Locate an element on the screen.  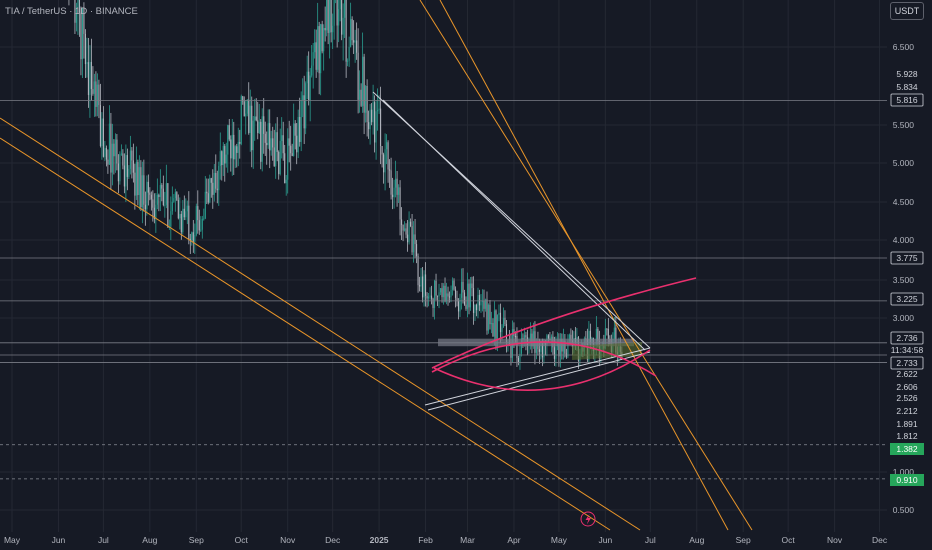
time-tick-label: Aug is located at coordinates (696, 540).